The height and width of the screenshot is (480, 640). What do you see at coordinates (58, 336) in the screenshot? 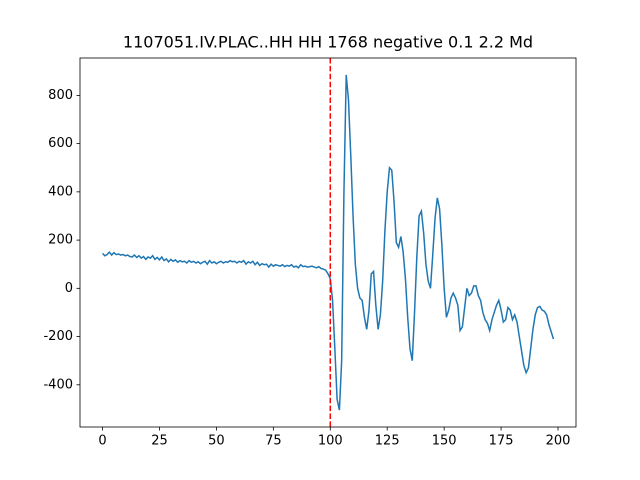
I see `y-tick-label: -200` at bounding box center [58, 336].